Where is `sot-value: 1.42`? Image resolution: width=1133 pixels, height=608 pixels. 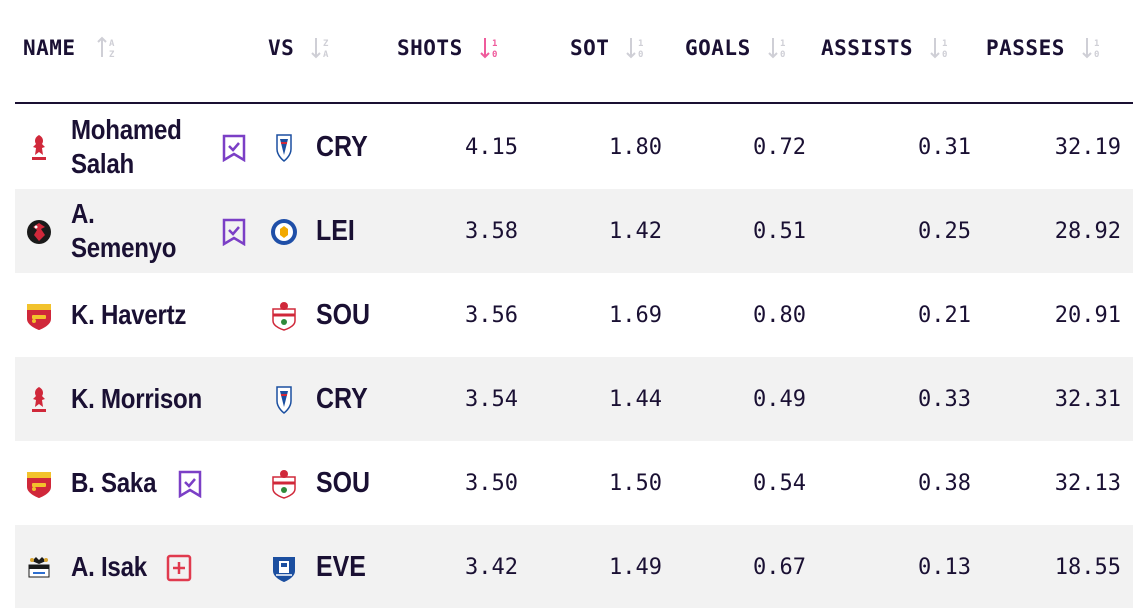
sot-value: 1.42 is located at coordinates (635, 231).